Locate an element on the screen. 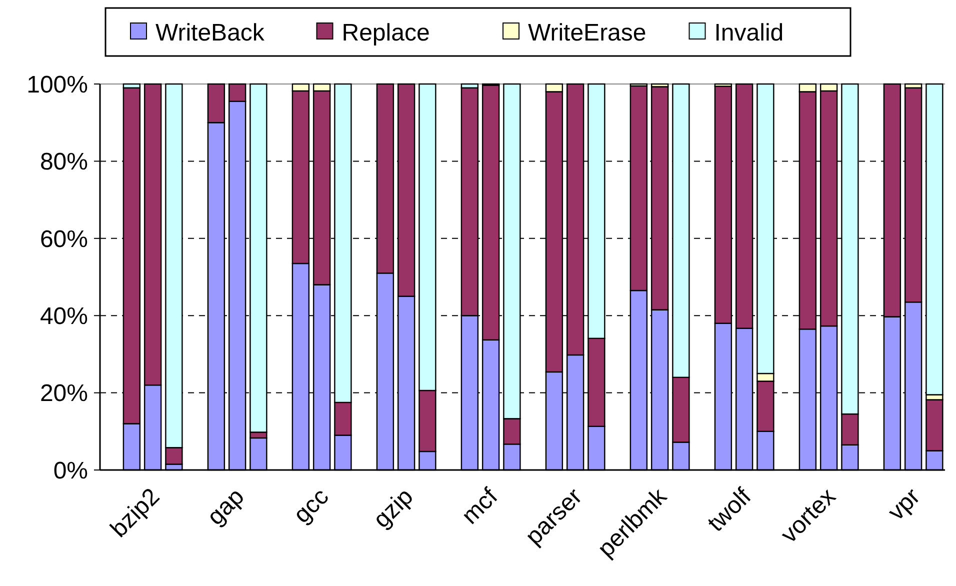 The image size is (956, 586). x-tick-label: gzip is located at coordinates (393, 508).